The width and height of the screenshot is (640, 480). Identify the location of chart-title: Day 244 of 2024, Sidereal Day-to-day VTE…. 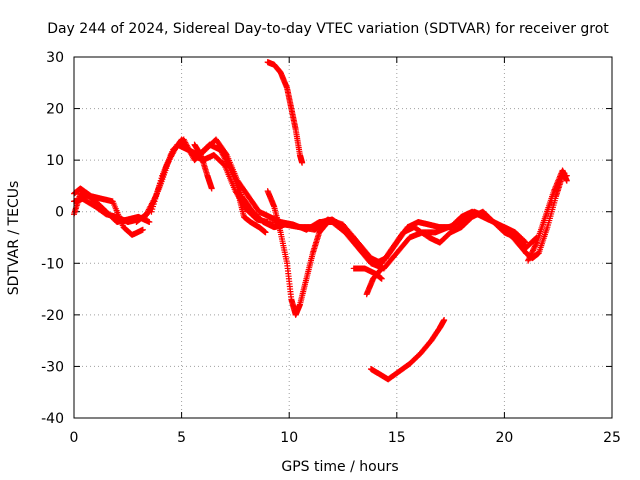
(328, 29).